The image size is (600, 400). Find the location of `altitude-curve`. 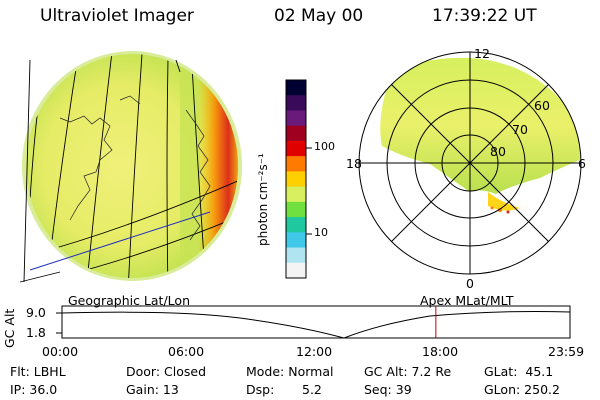

altitude-curve is located at coordinates (316, 325).